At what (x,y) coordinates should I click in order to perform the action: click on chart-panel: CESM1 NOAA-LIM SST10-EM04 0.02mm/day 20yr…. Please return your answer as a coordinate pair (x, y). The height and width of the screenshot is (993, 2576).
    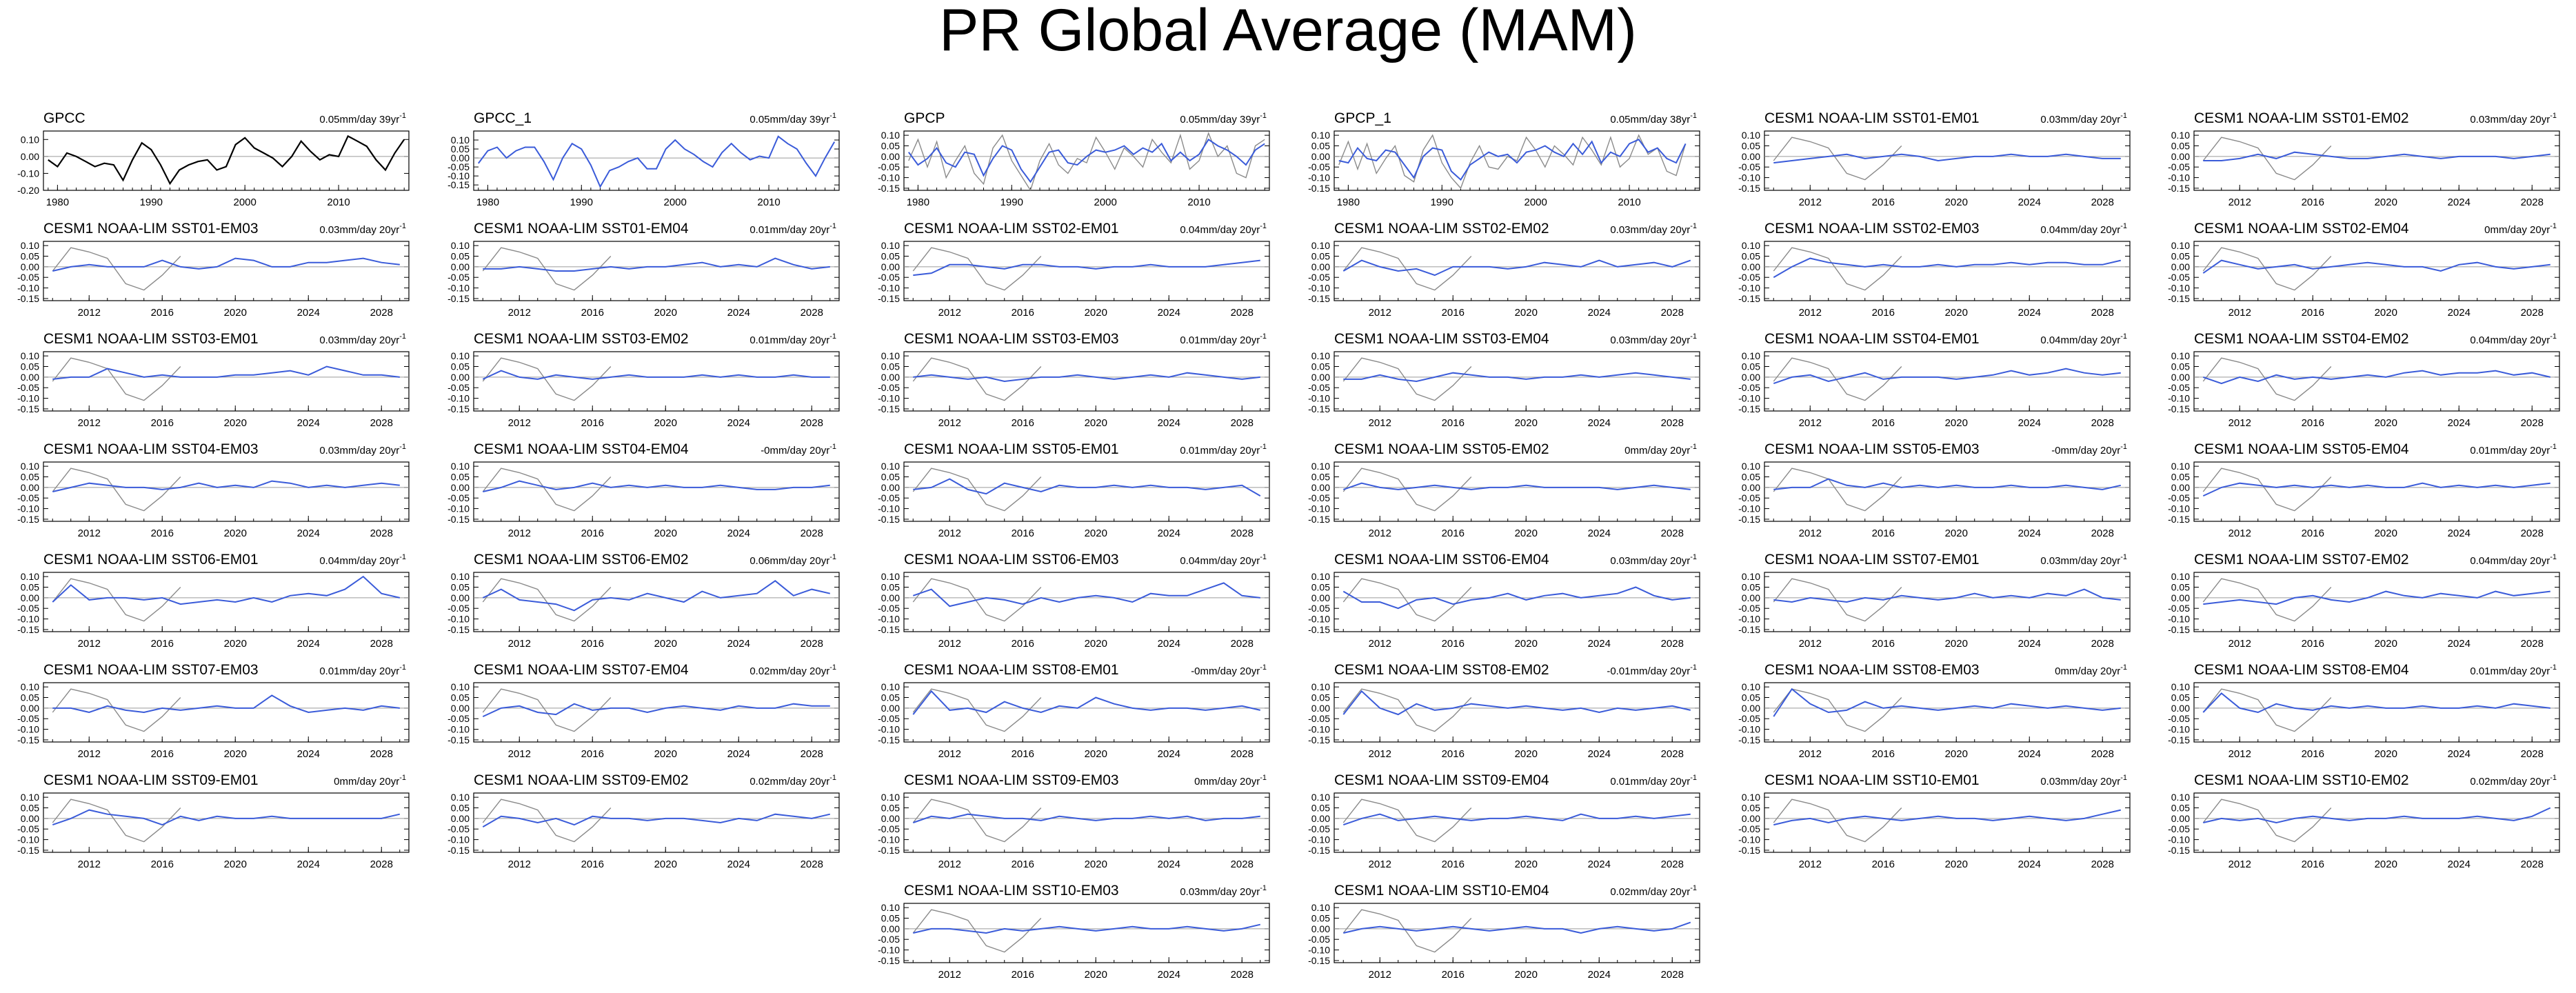
    Looking at the image, I should click on (1504, 932).